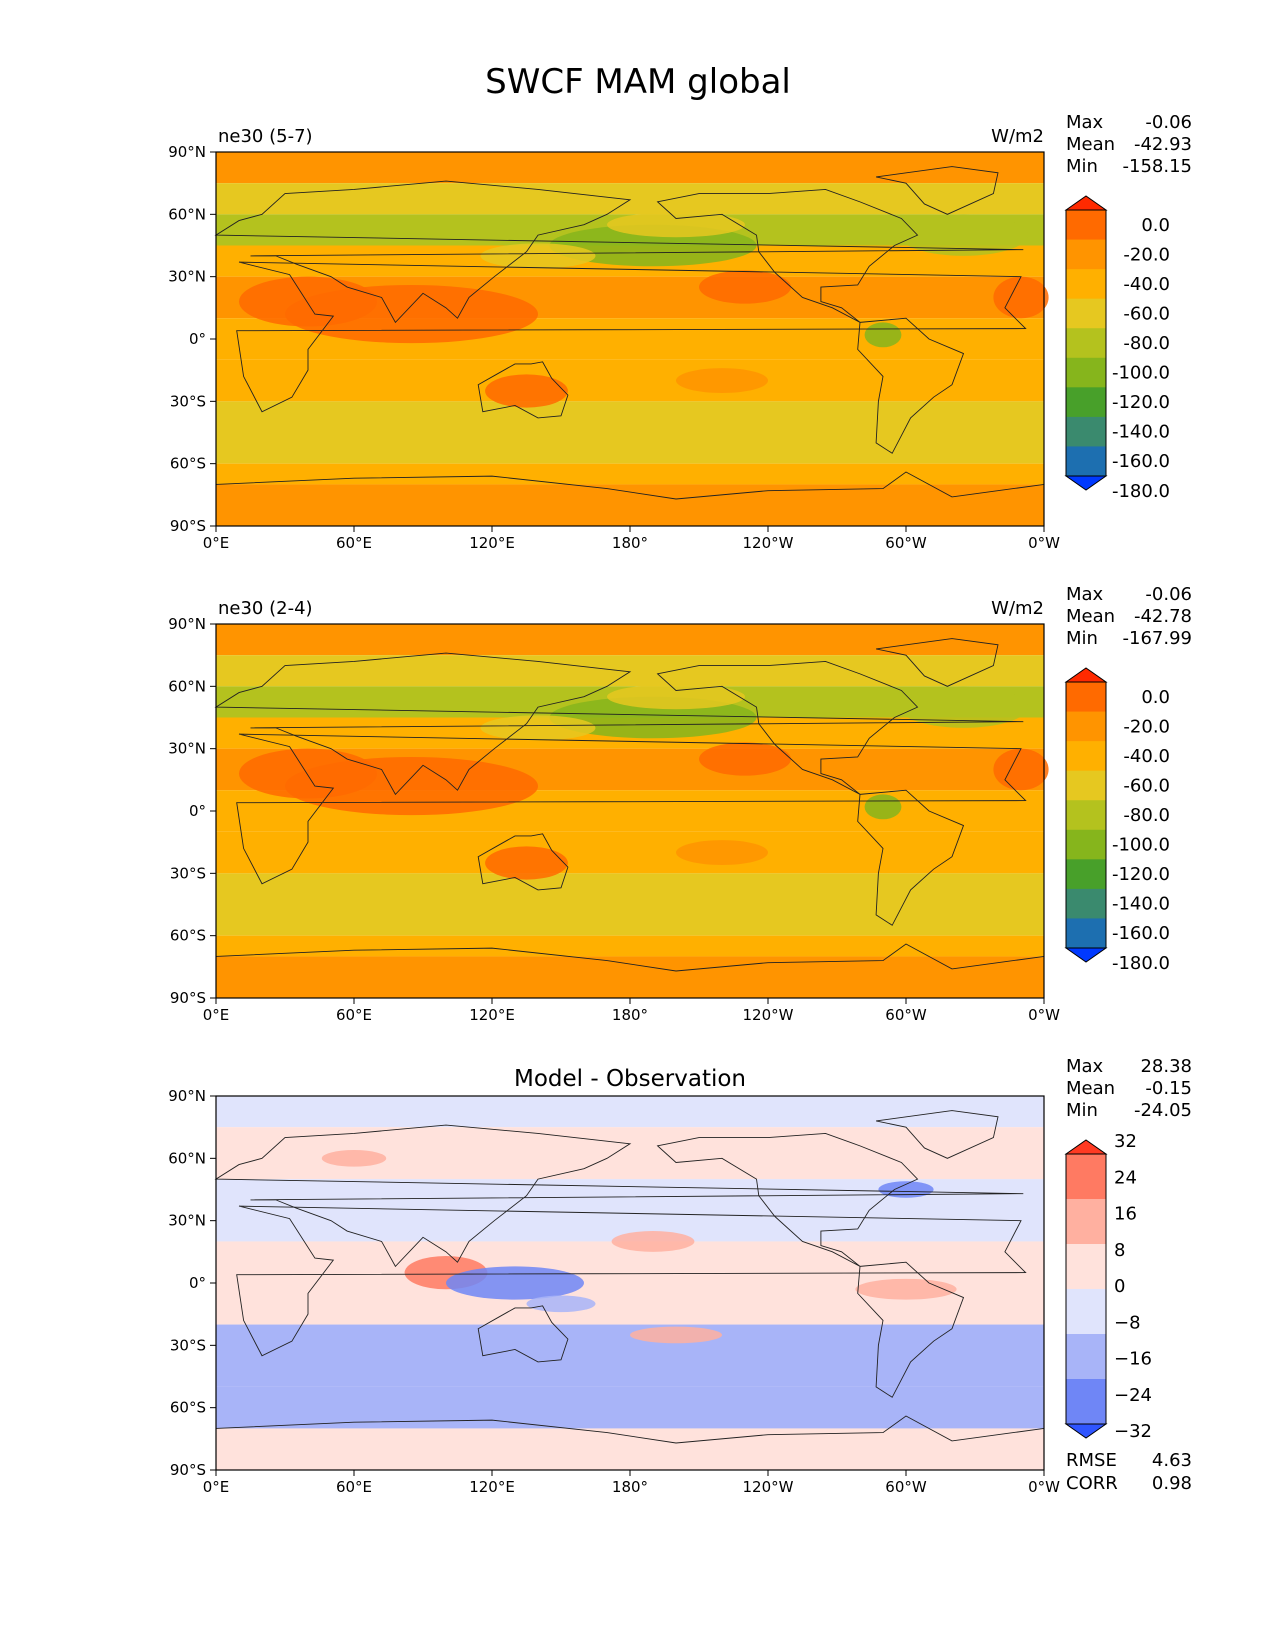  Describe the element at coordinates (188, 526) in the screenshot. I see `y-tick-label: 90°S` at that location.